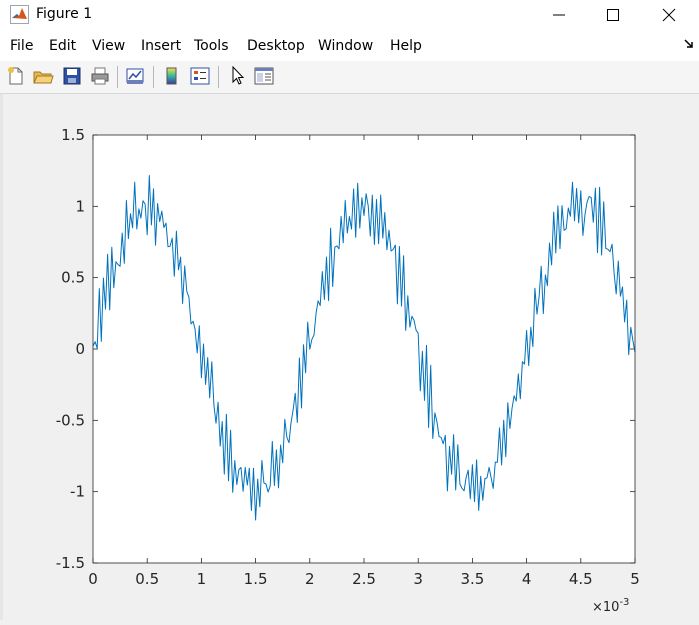  Describe the element at coordinates (22, 46) in the screenshot. I see `menu-file: File` at that location.